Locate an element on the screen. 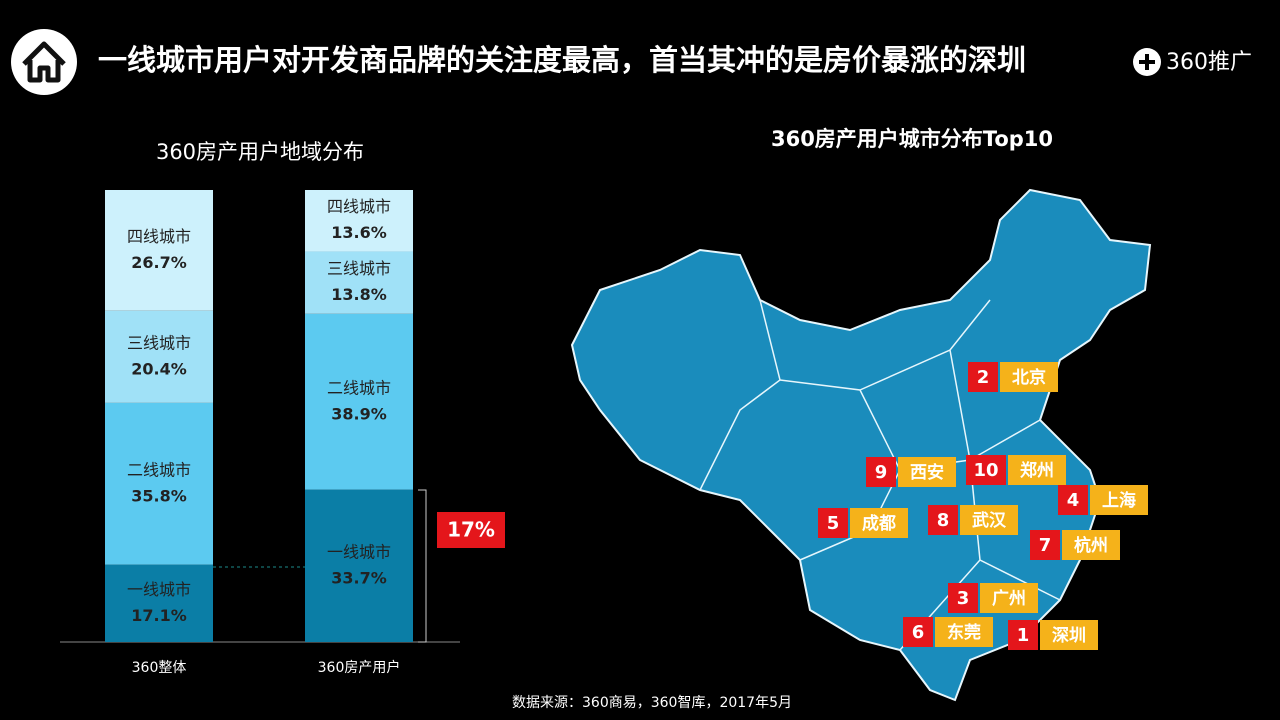 This screenshot has height=720, width=1280. rank: 9 is located at coordinates (881, 472).